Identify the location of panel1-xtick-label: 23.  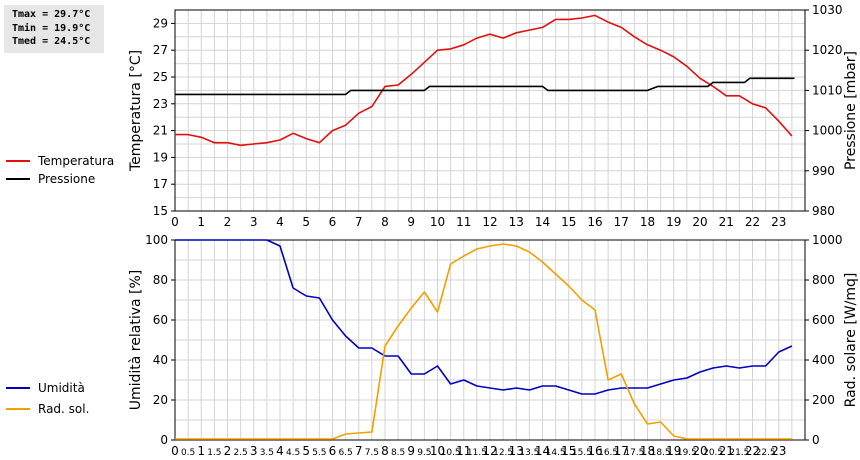
(778, 222).